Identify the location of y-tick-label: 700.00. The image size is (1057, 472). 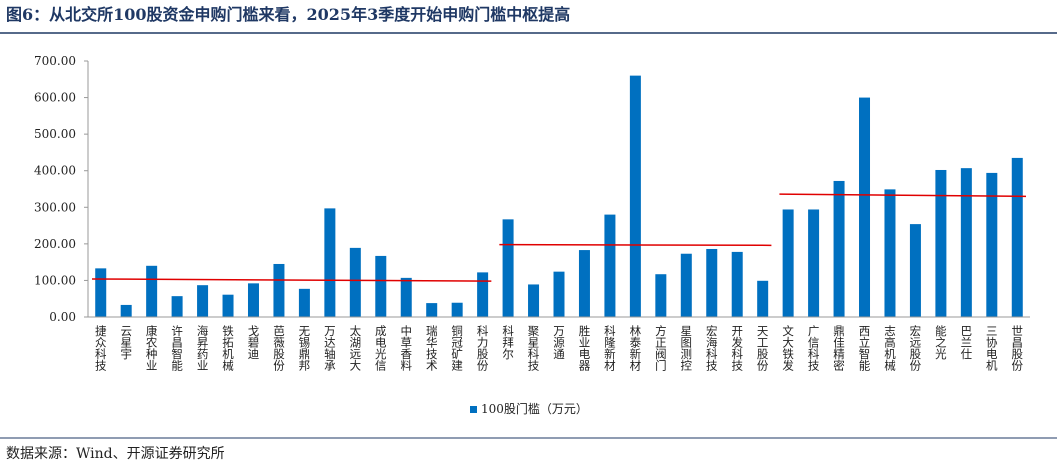
(55, 61).